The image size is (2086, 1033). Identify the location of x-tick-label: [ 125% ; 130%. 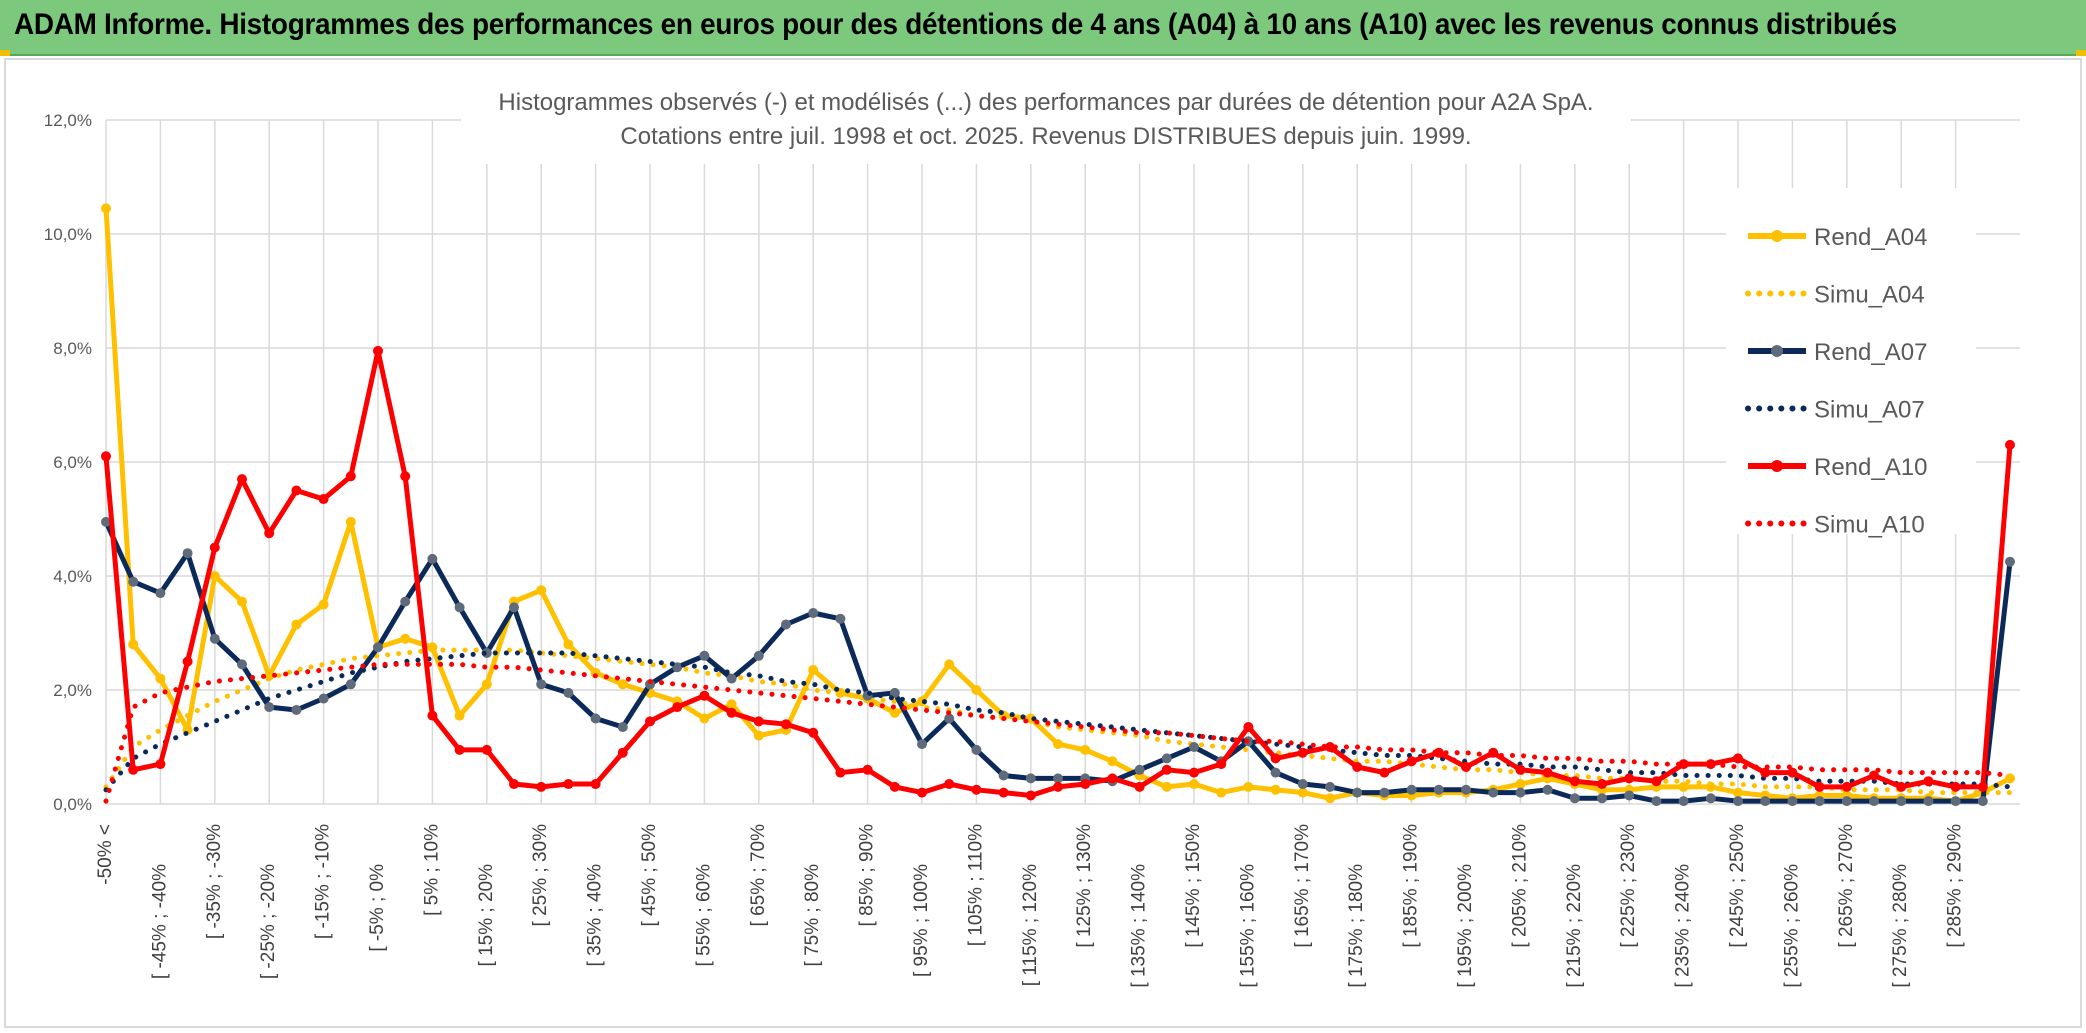
(1084, 886).